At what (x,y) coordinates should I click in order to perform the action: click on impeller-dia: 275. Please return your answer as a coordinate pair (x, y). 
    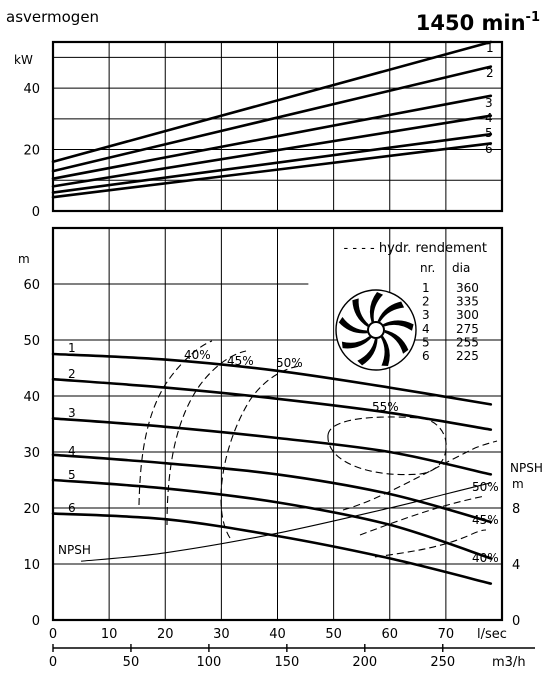
    Looking at the image, I should click on (467, 329).